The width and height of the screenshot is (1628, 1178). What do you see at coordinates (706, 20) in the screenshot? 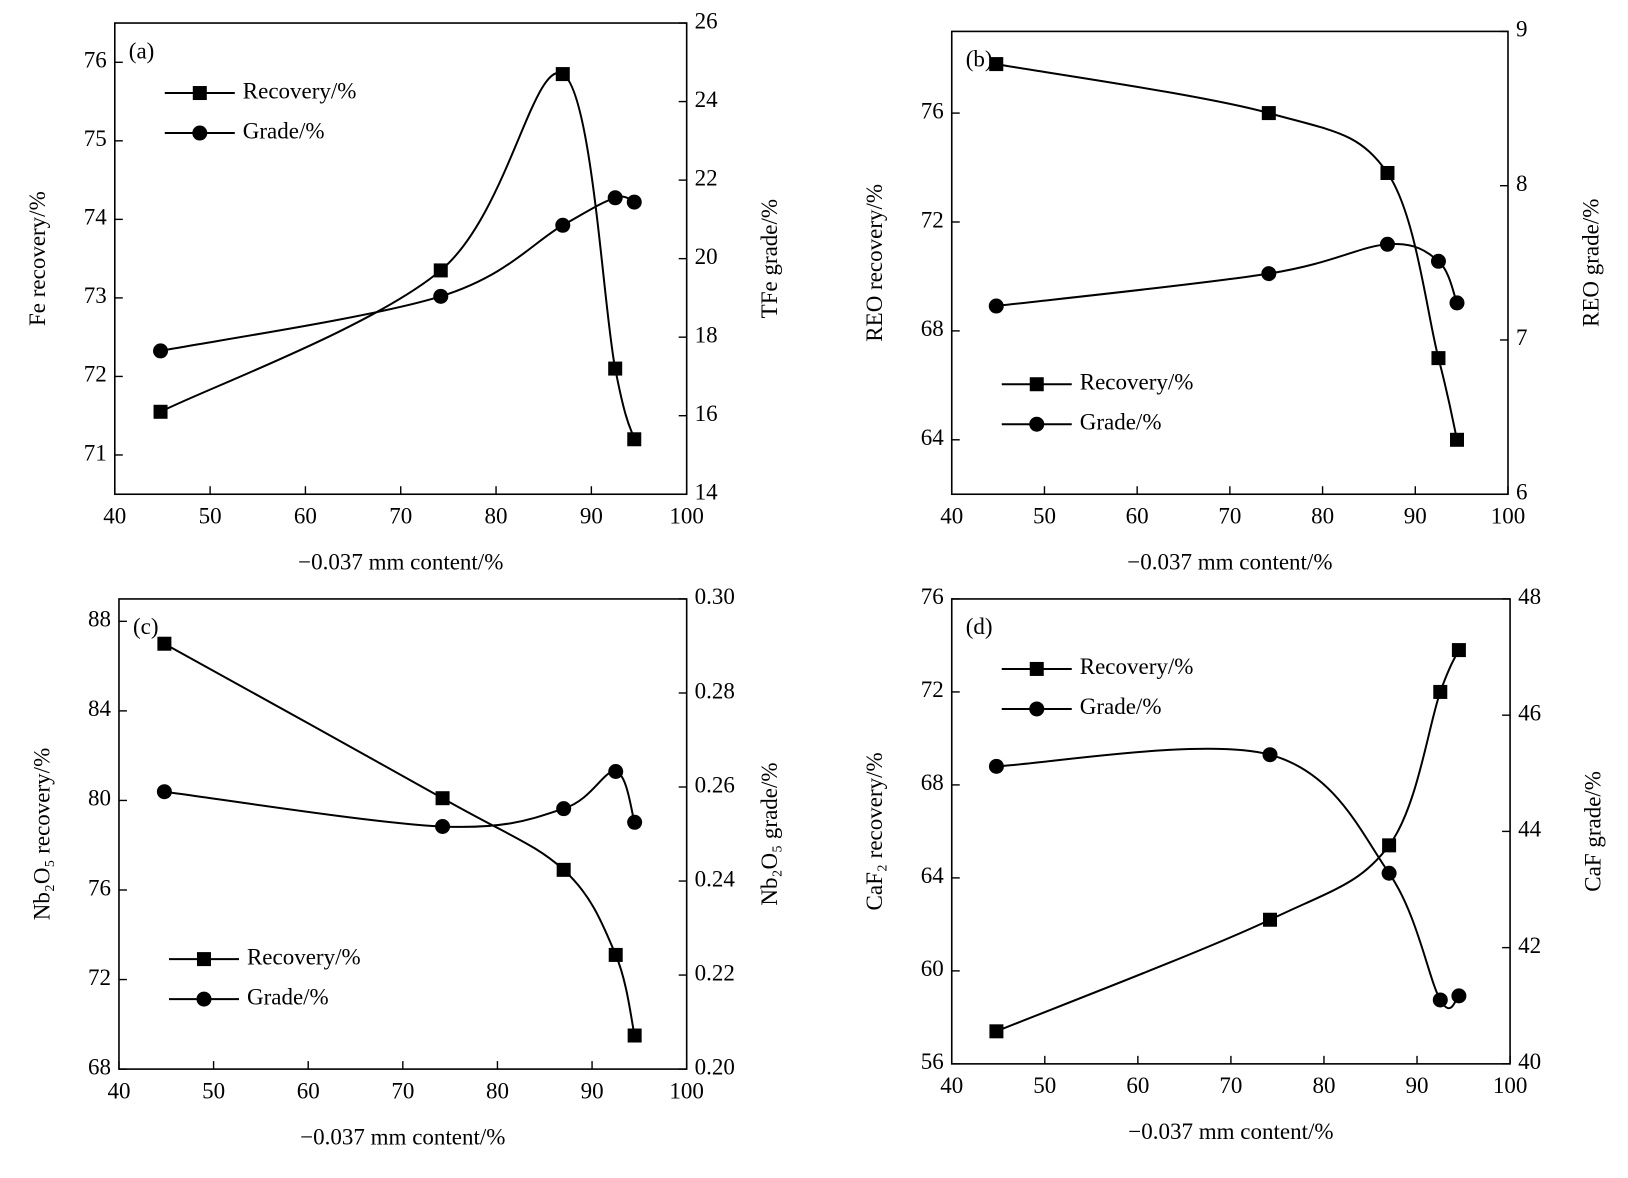
I see `y2-tick-label: 26` at bounding box center [706, 20].